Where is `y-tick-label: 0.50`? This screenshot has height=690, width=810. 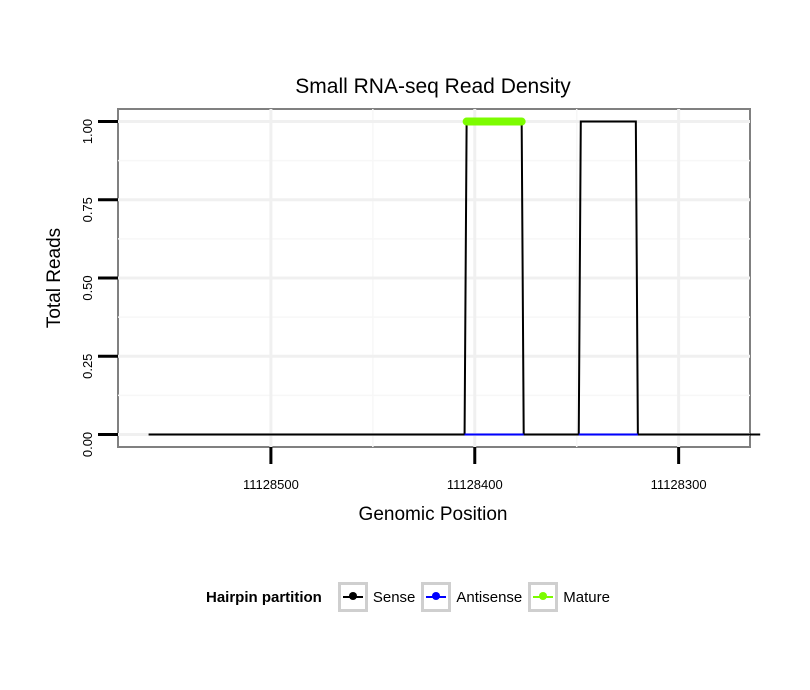 y-tick-label: 0.50 is located at coordinates (87, 287).